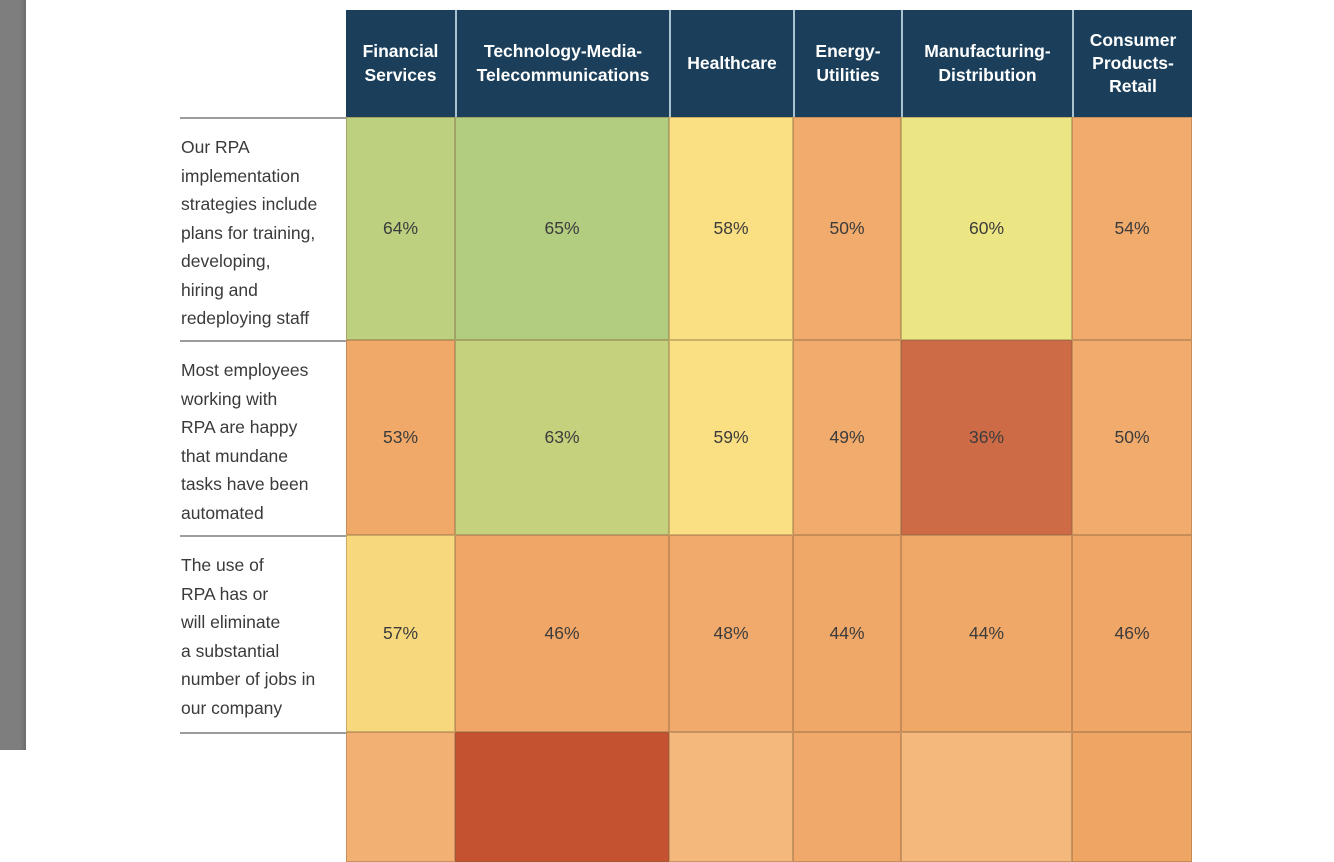  What do you see at coordinates (731, 63) in the screenshot?
I see `column-header-healthcare: Healthcare` at bounding box center [731, 63].